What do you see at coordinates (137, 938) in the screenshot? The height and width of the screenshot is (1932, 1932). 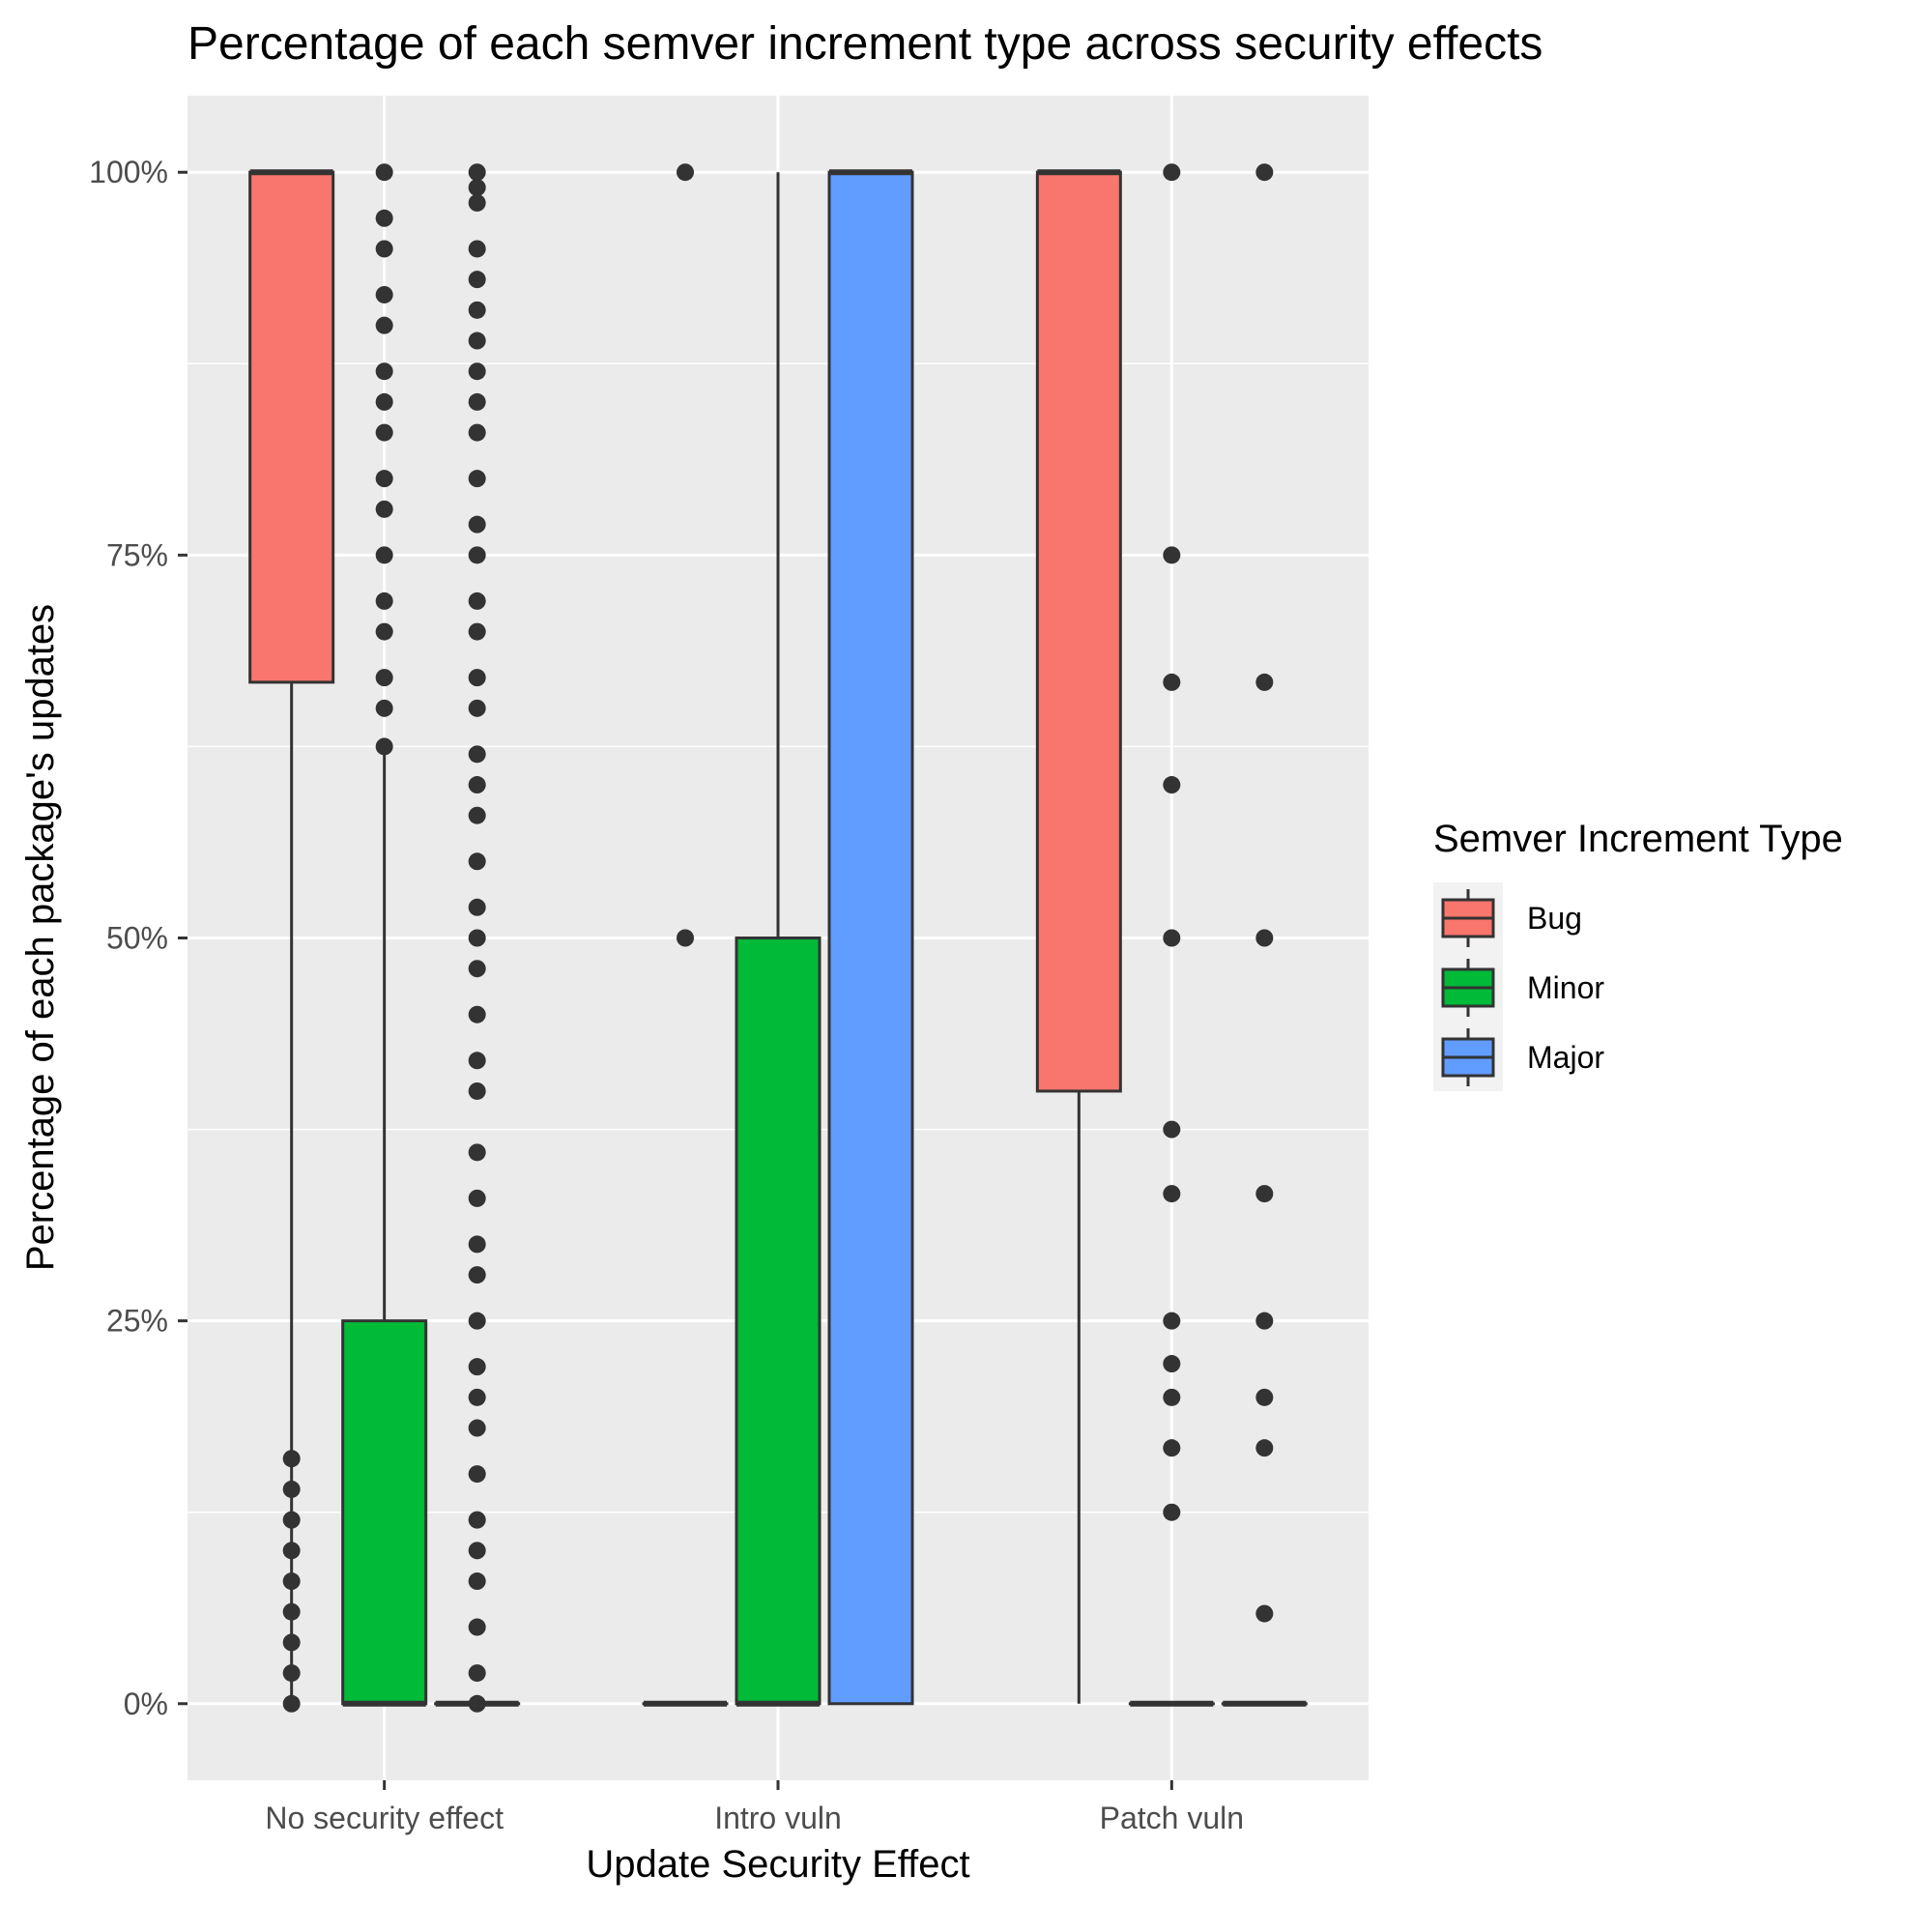 I see `y-tick-label: 50%` at bounding box center [137, 938].